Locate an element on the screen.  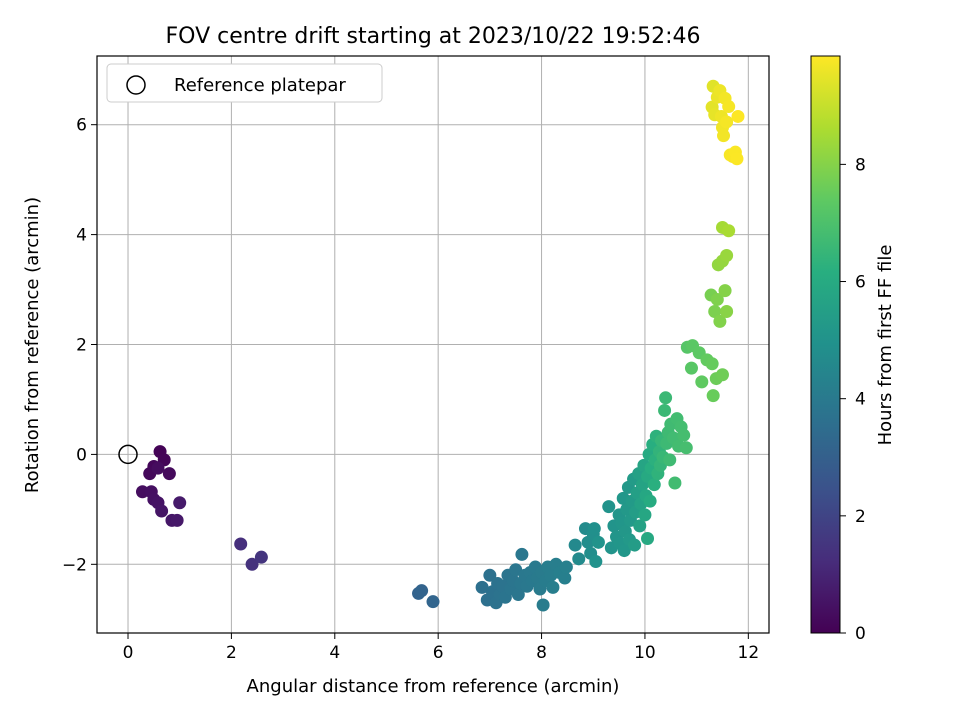
reference-platepar-marker is located at coordinates (128, 454).